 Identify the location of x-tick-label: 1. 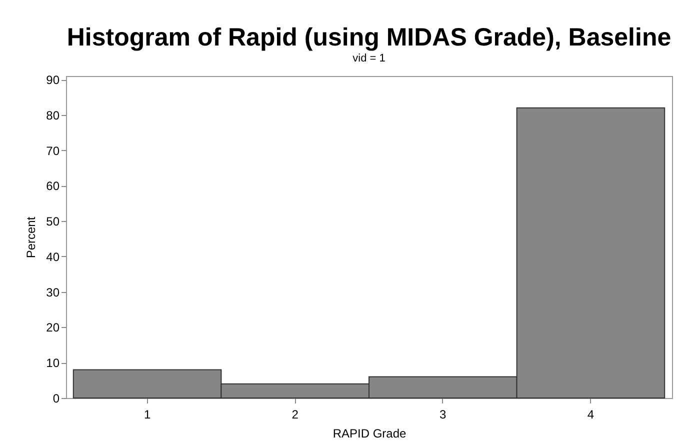
(147, 415).